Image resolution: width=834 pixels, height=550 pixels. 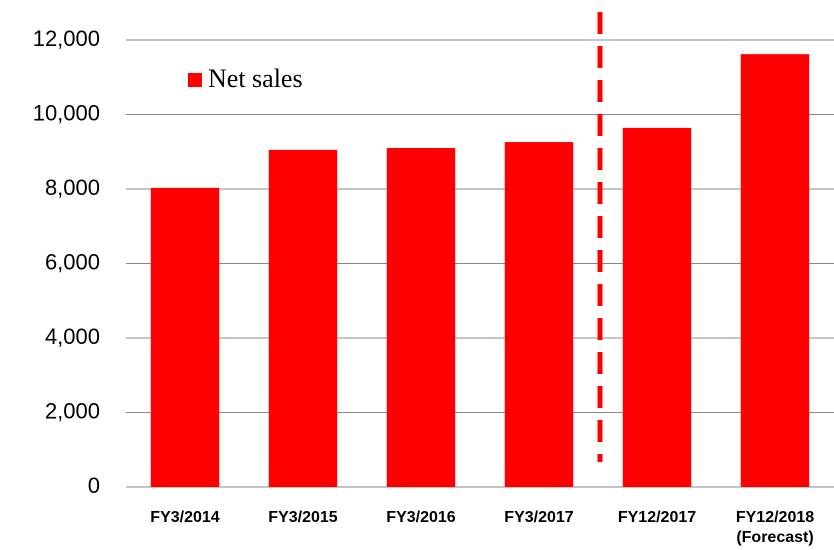 I want to click on x-tick-label: FY3/2015, so click(x=303, y=517).